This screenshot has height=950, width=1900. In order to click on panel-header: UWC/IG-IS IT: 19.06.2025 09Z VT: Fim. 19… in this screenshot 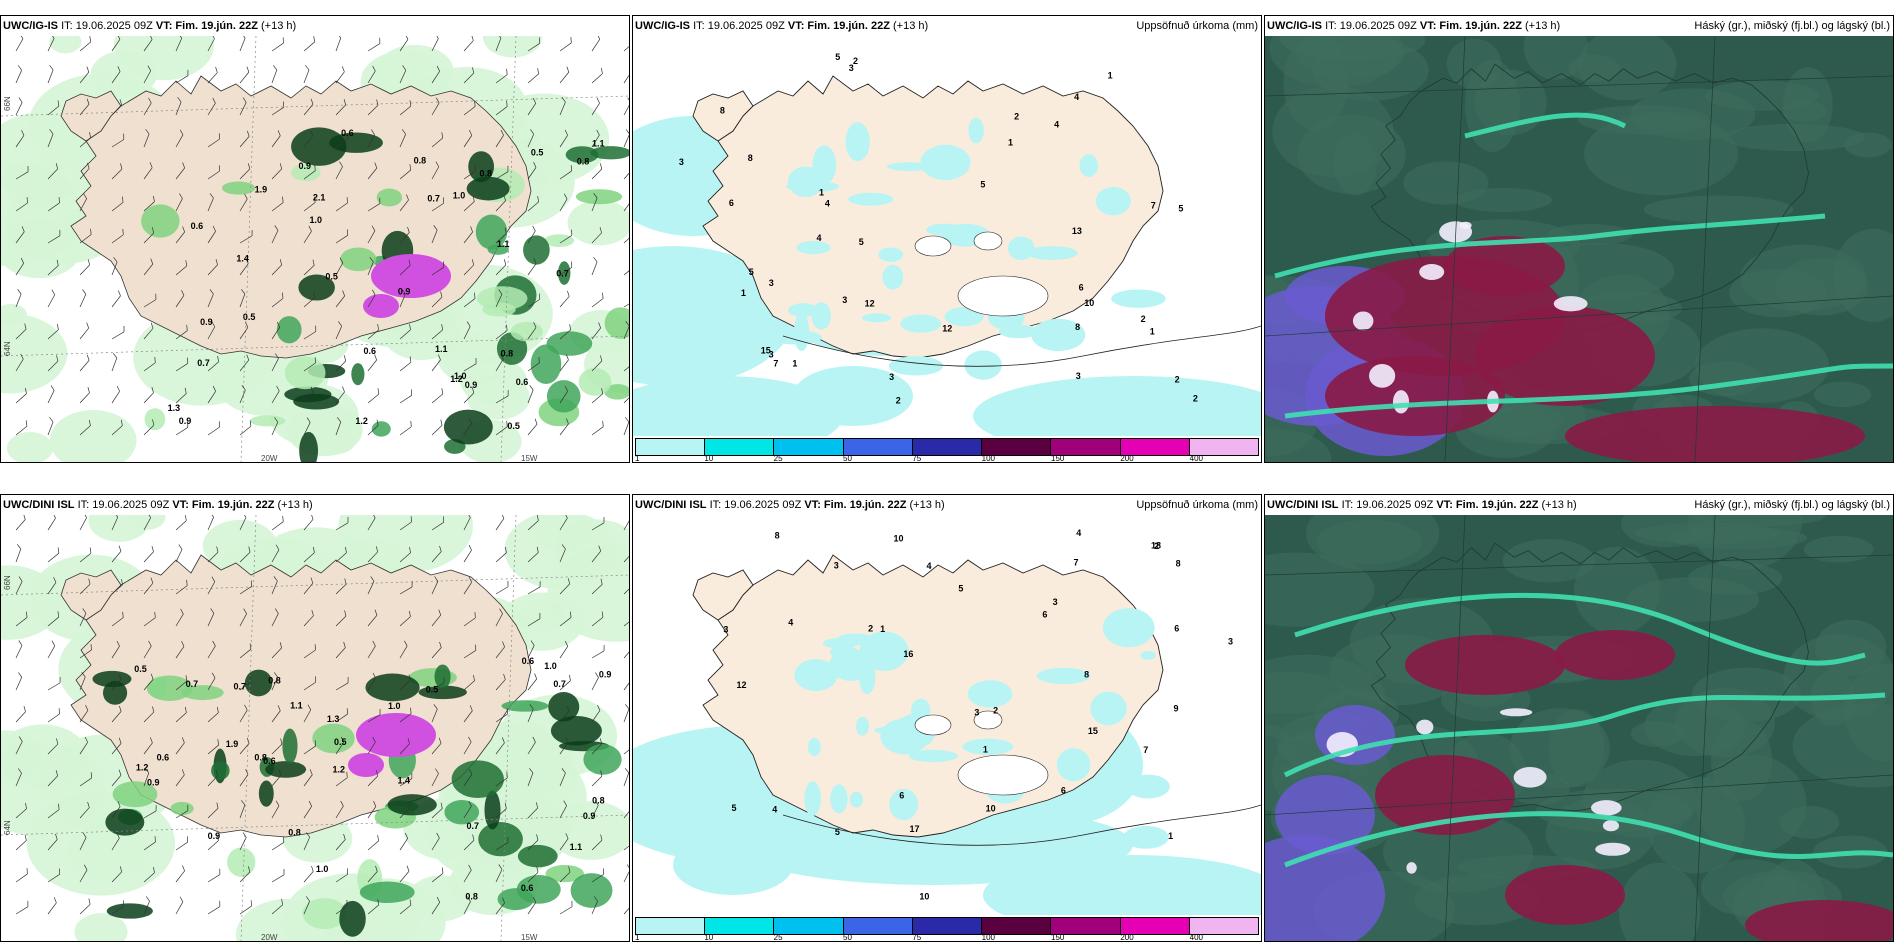, I will do `click(1579, 26)`.